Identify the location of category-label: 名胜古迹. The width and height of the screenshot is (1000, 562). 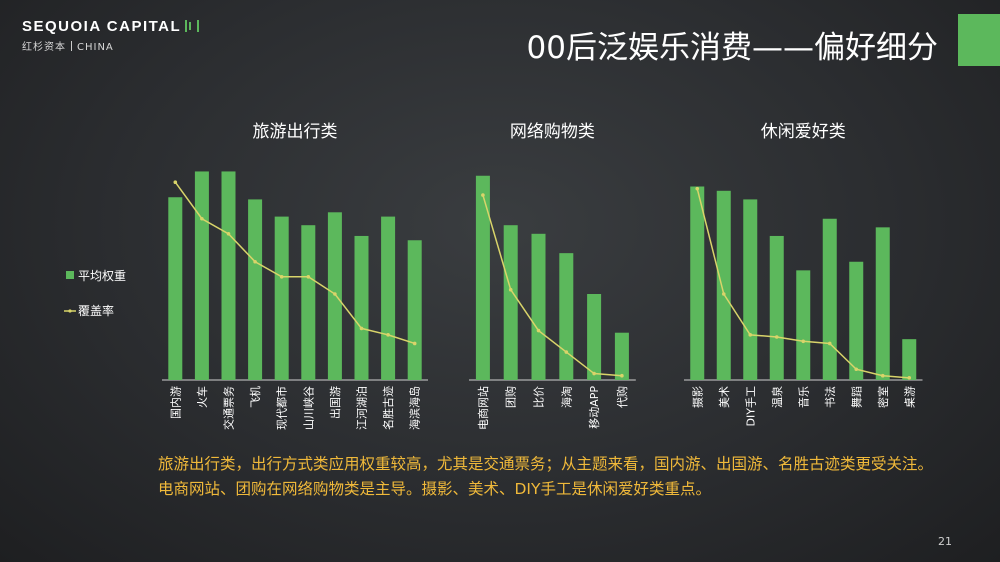
(388, 408).